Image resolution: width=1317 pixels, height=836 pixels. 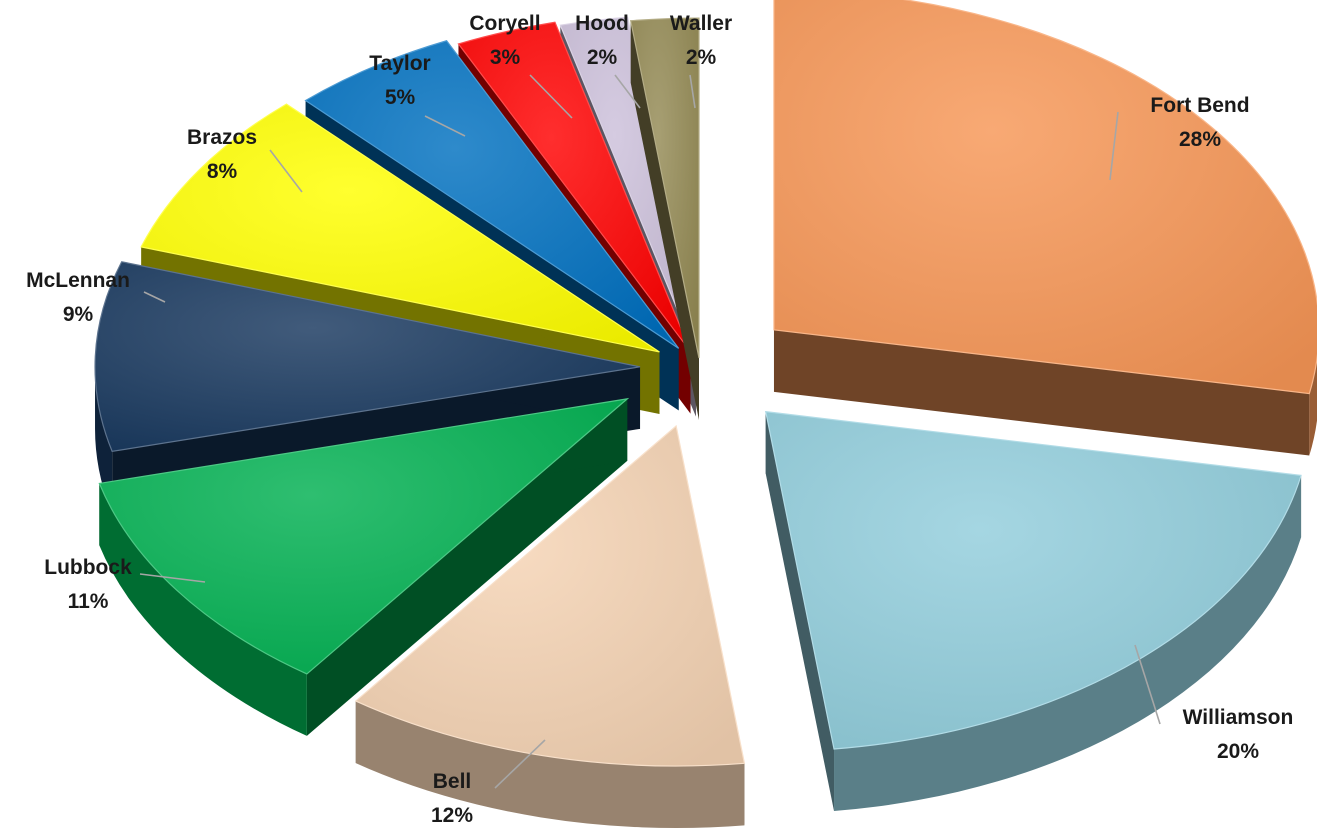 I want to click on leader-line-waller, so click(x=692, y=91).